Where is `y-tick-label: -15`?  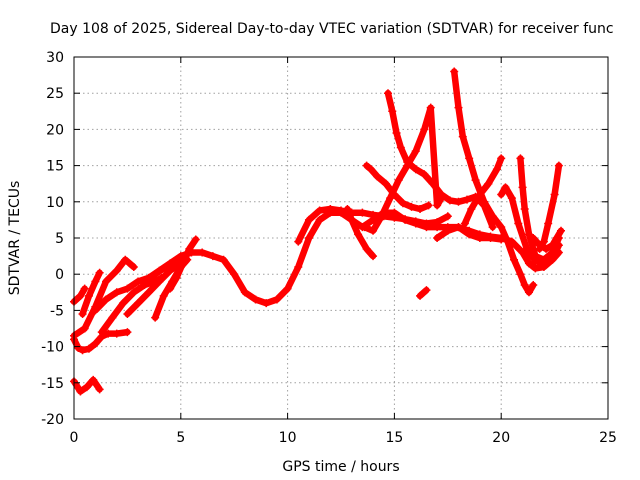
y-tick-label: -15 is located at coordinates (52, 384).